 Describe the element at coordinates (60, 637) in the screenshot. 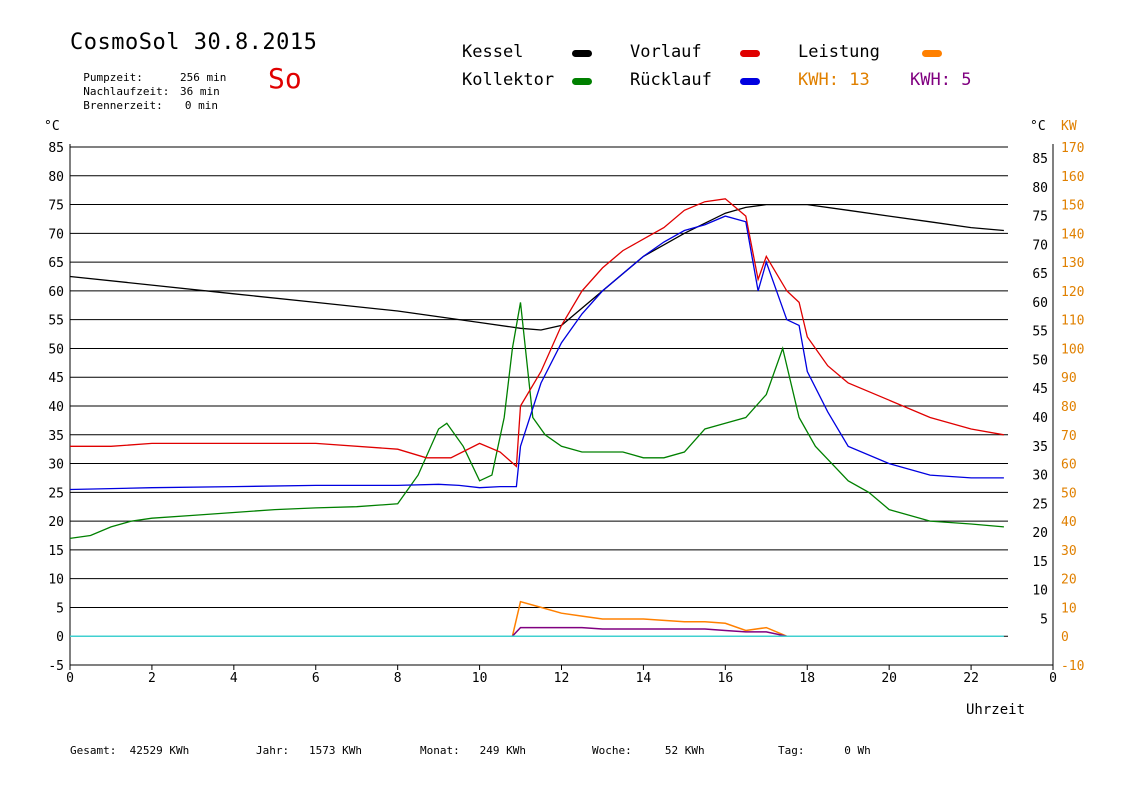

I see `y-tick-label-left: 0` at that location.